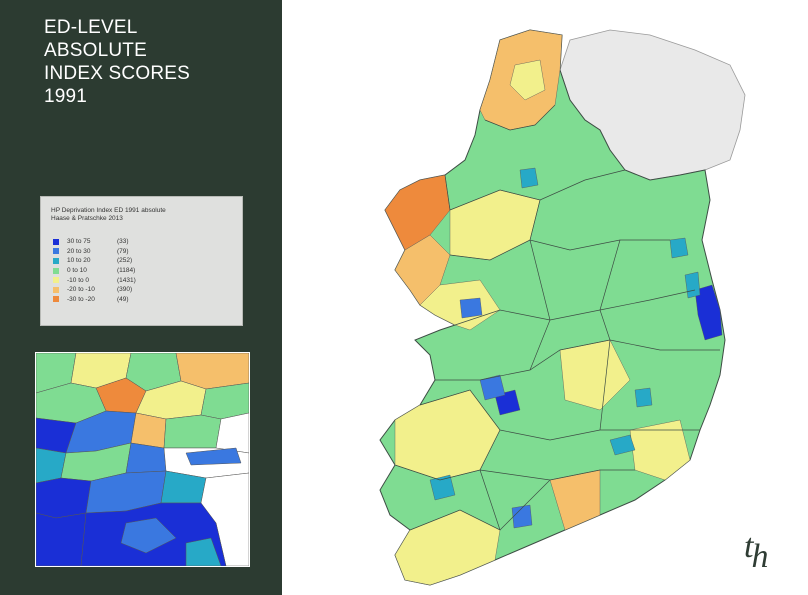  Describe the element at coordinates (126, 280) in the screenshot. I see `legend-count: (1431)` at that location.